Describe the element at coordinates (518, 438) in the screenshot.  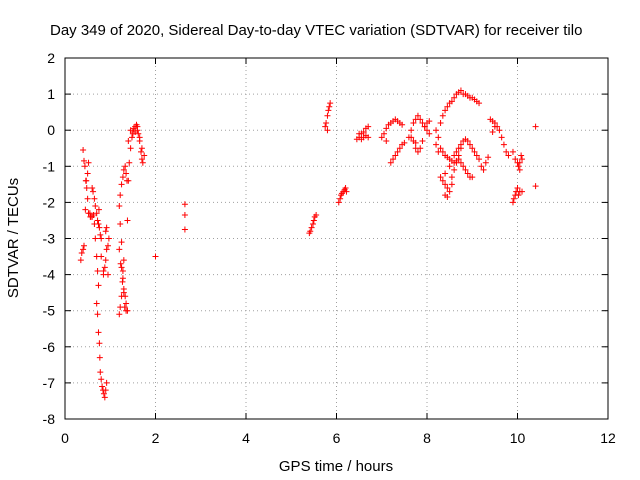
I see `x-tick-label: 10` at that location.